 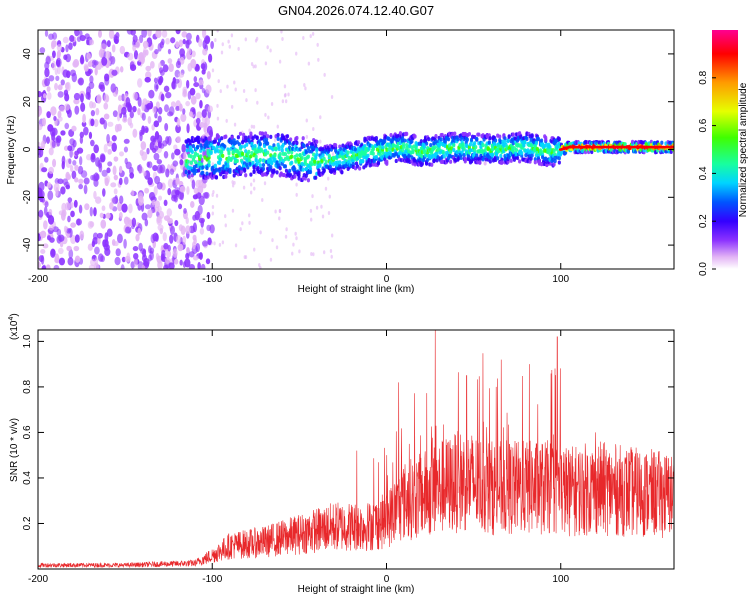 I want to click on y-tick-label: 0.8, so click(x=27, y=387).